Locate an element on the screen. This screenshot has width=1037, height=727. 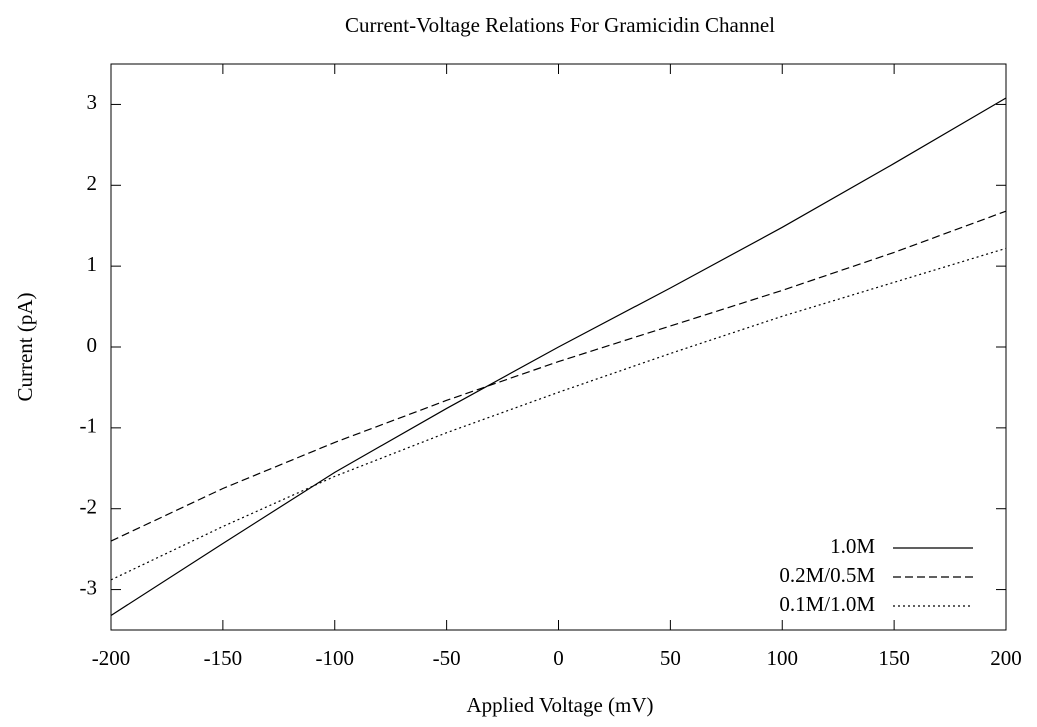
x-tick-label: 50 is located at coordinates (670, 658).